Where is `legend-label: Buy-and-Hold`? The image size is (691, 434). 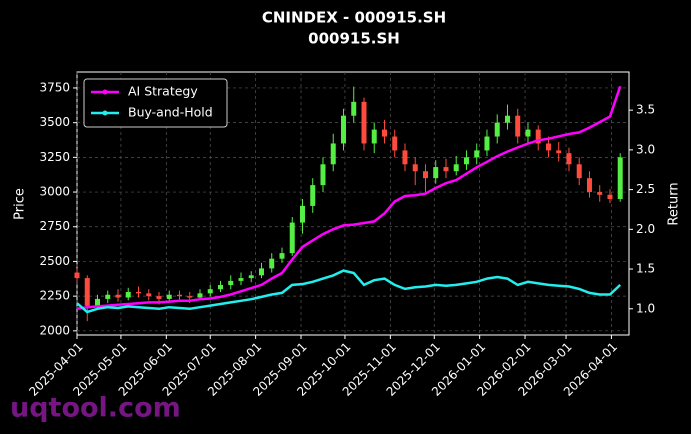
legend-label: Buy-and-Hold is located at coordinates (170, 112).